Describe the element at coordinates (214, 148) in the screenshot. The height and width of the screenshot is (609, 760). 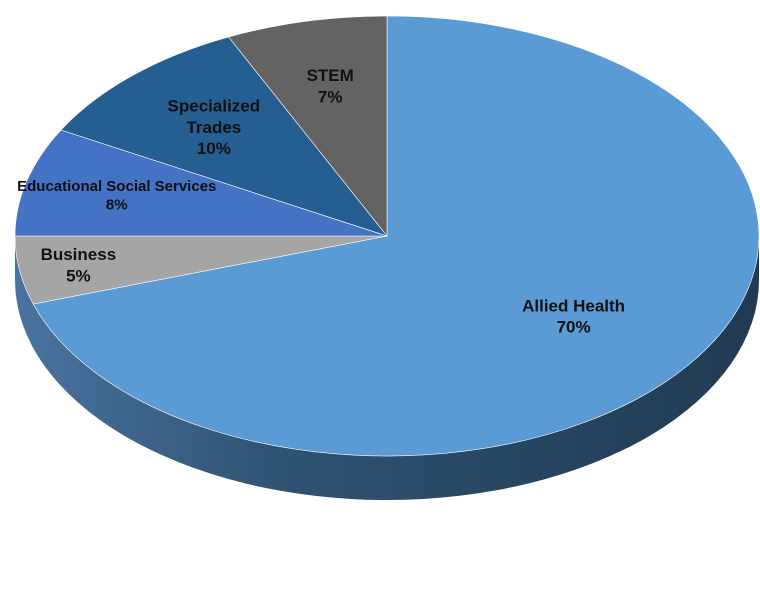
I see `slice-percent-label: 10%` at that location.